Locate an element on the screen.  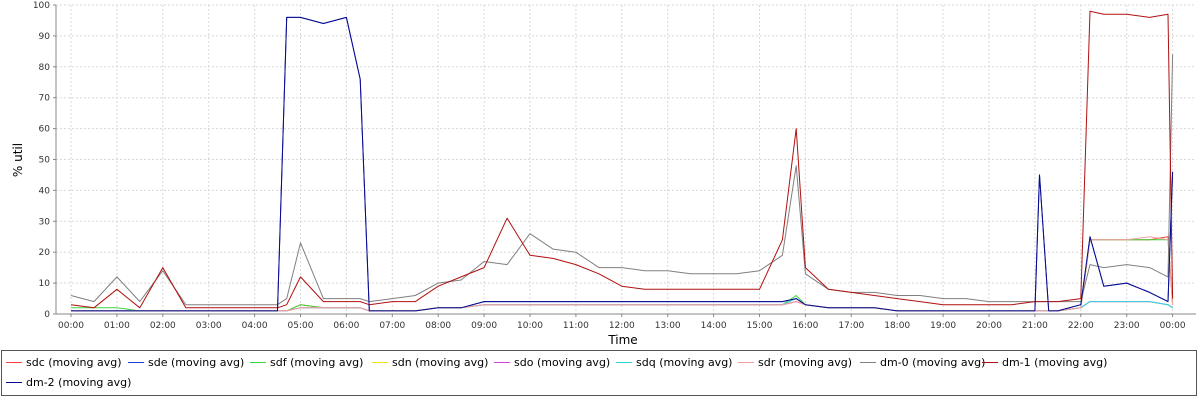
y-tick-label: 10 is located at coordinates (45, 284).